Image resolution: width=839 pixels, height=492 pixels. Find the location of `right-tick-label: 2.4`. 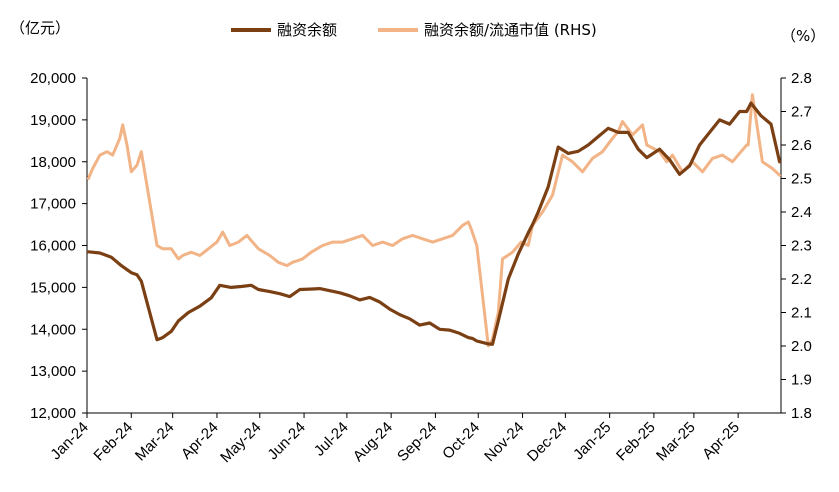

right-tick-label: 2.4 is located at coordinates (801, 212).